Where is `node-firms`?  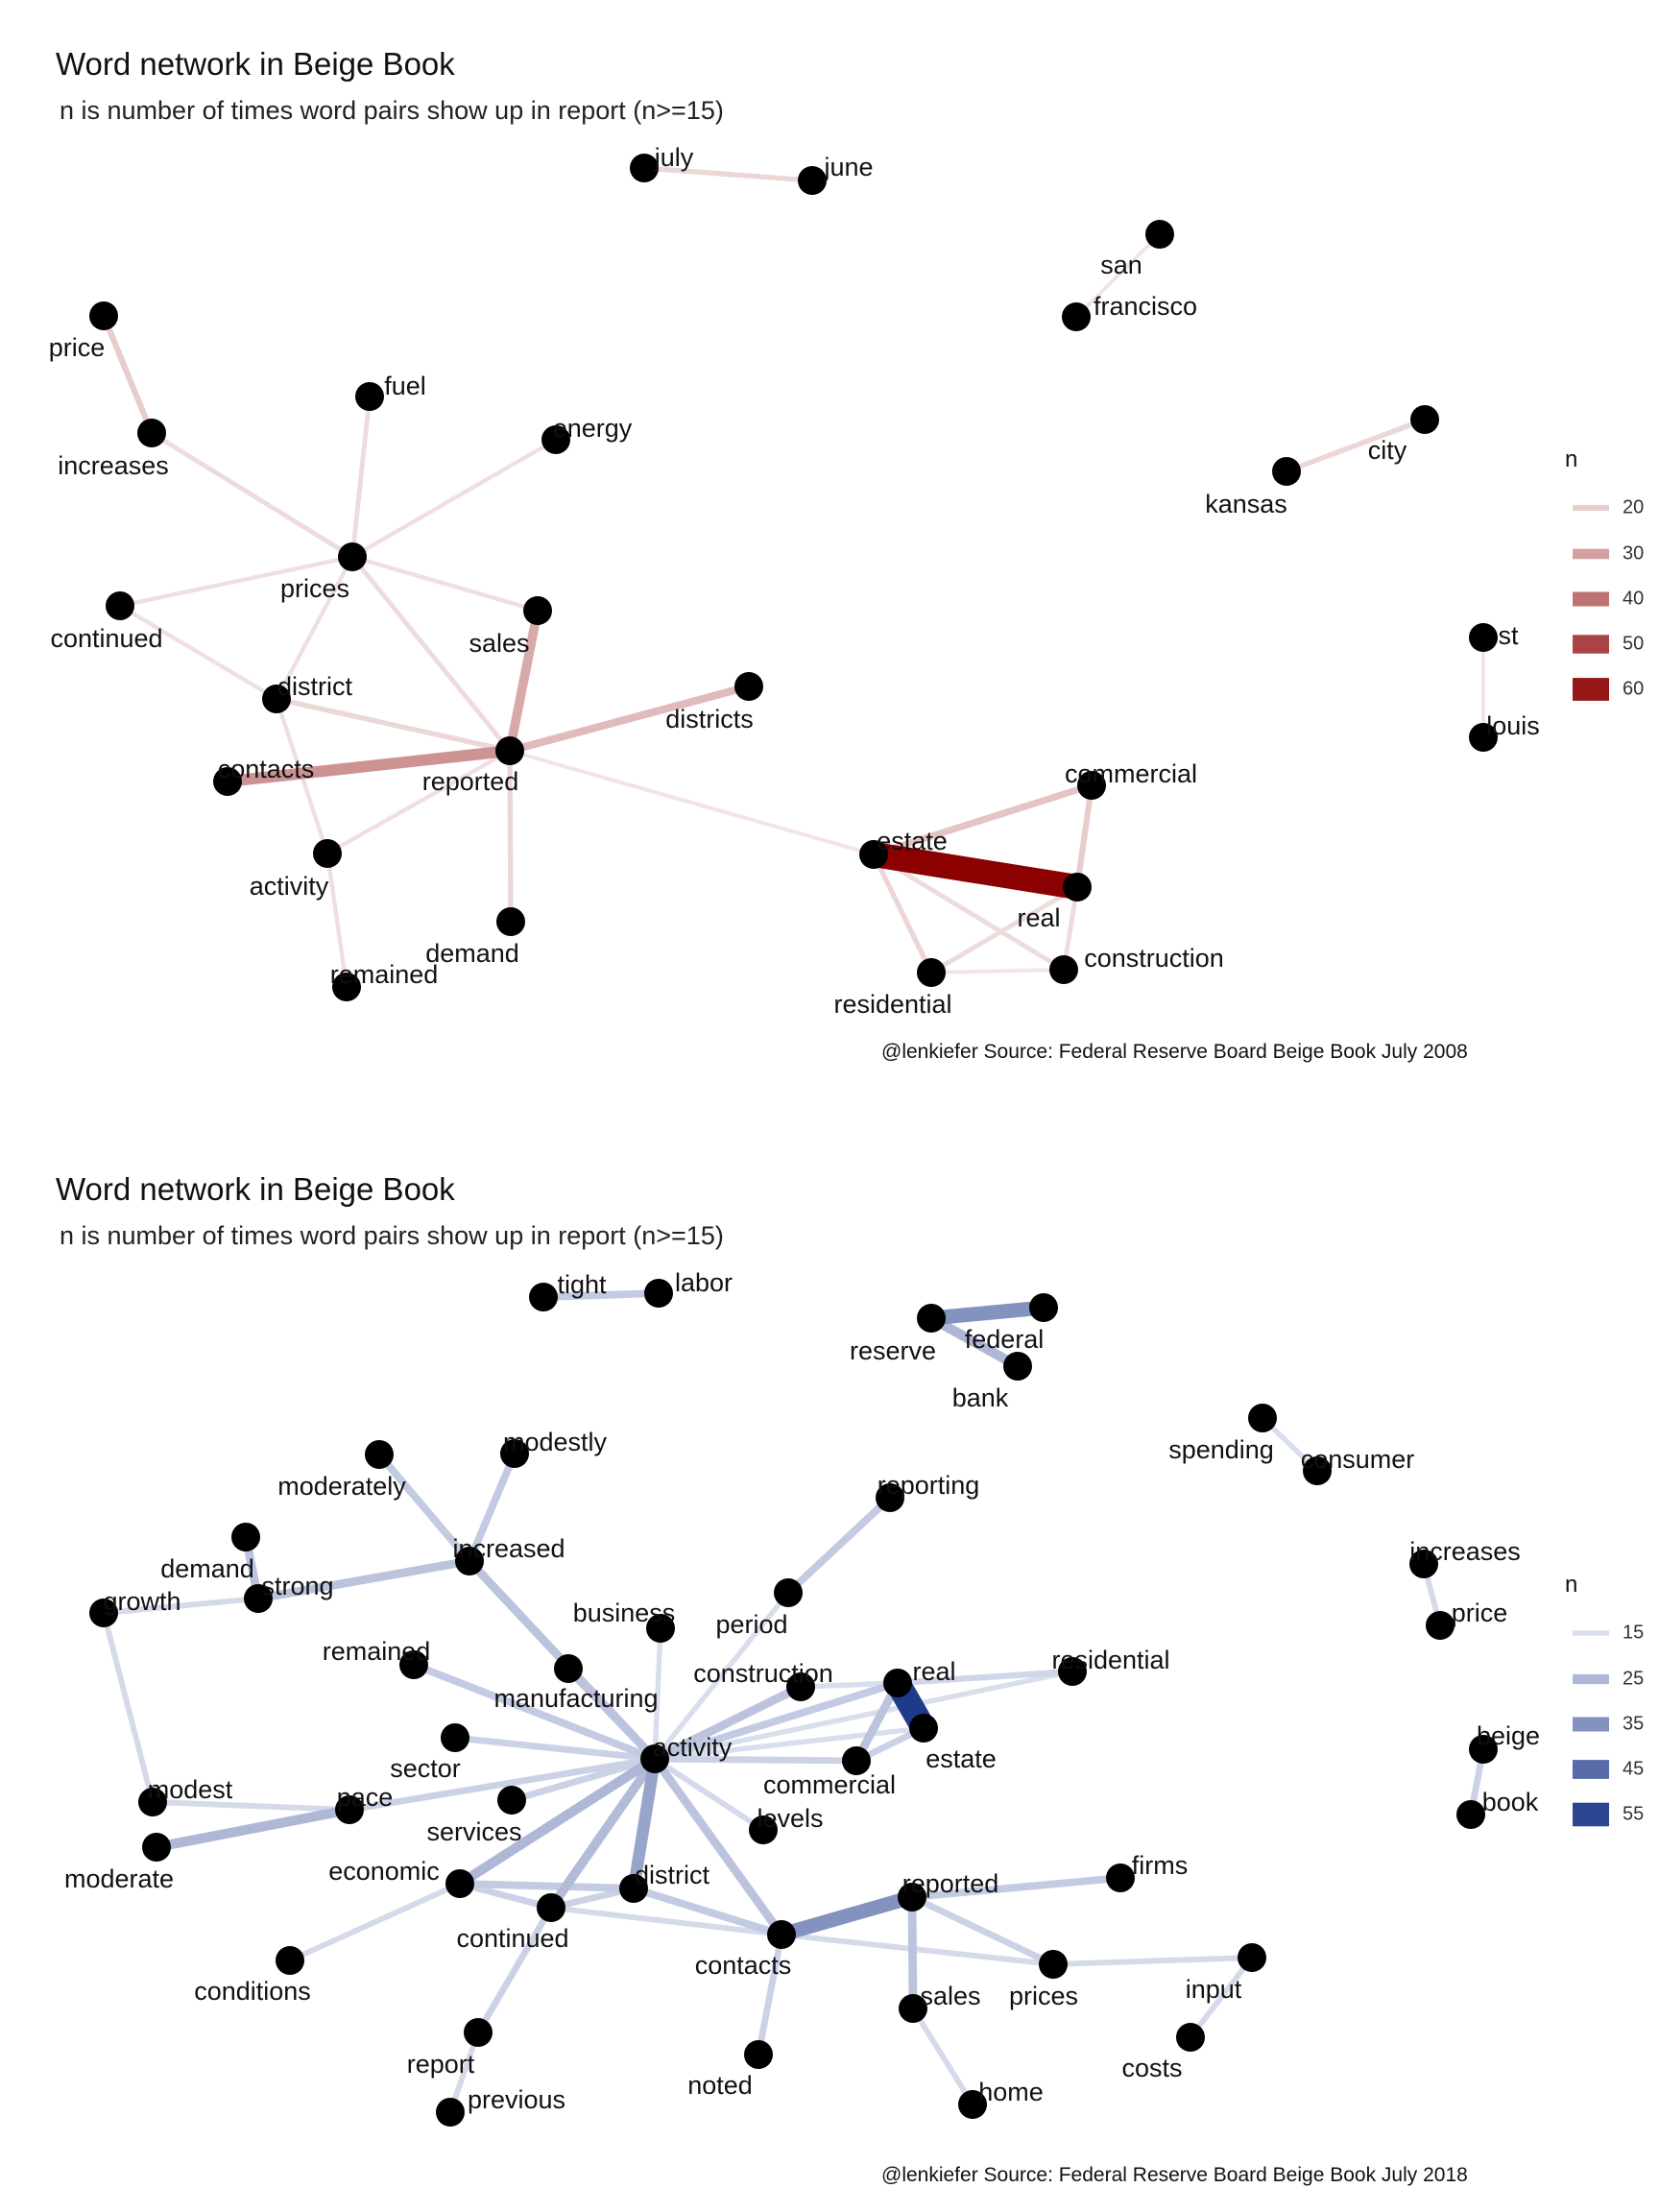 node-firms is located at coordinates (1120, 1877).